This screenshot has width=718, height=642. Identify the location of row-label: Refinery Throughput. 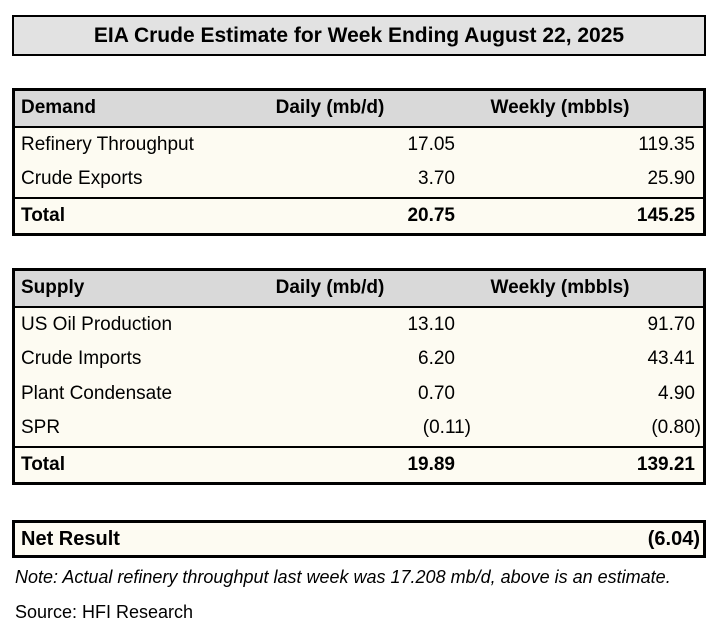
(107, 144).